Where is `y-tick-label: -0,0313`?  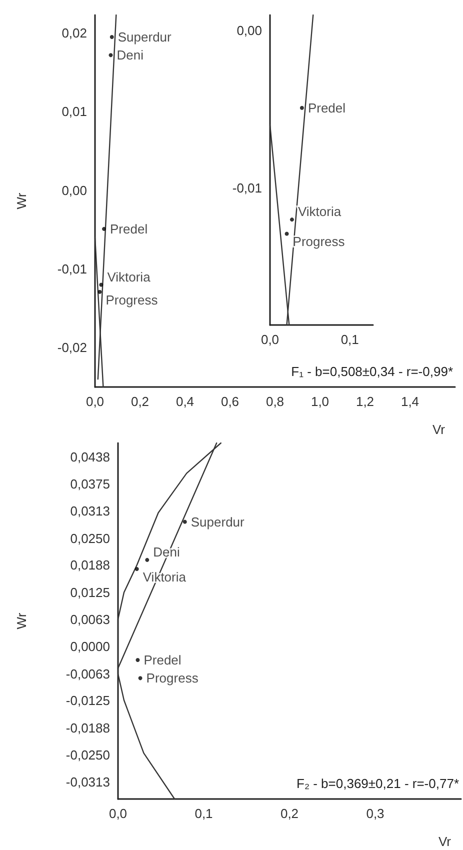
y-tick-label: -0,0313 is located at coordinates (88, 782).